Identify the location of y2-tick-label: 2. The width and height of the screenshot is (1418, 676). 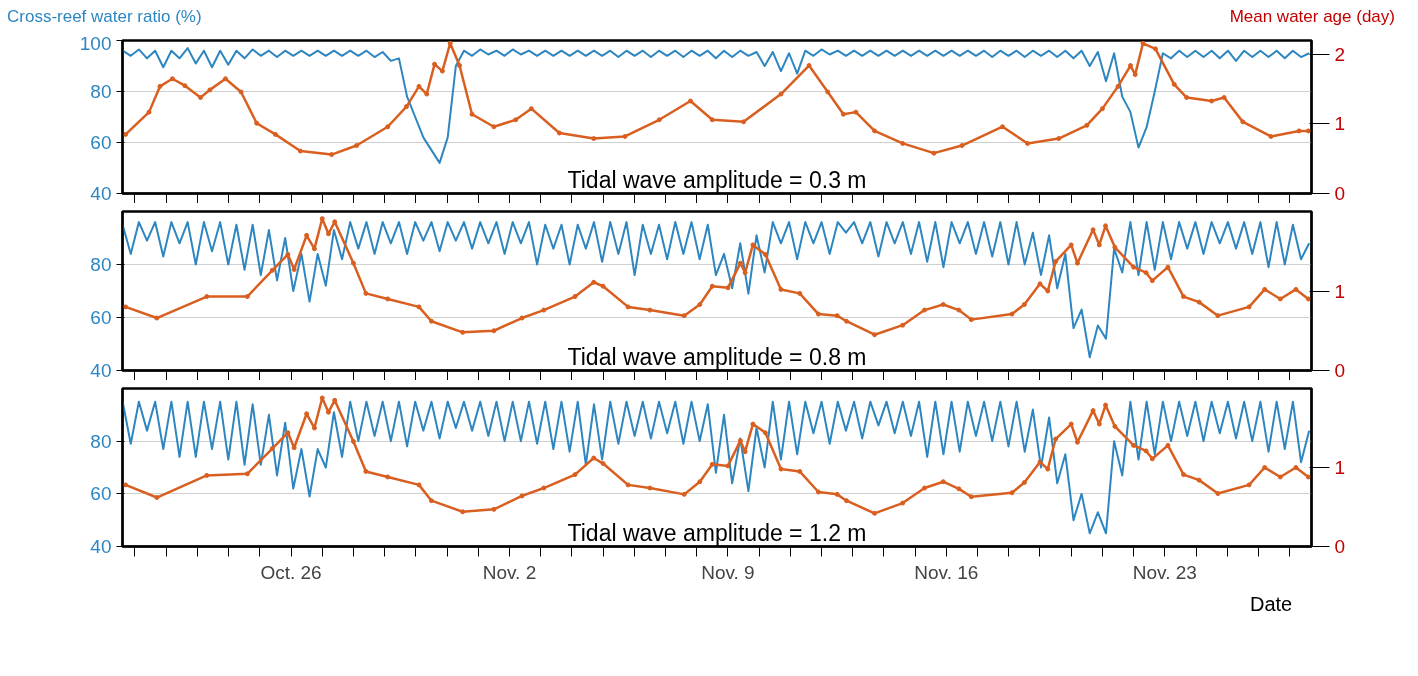
(1340, 54).